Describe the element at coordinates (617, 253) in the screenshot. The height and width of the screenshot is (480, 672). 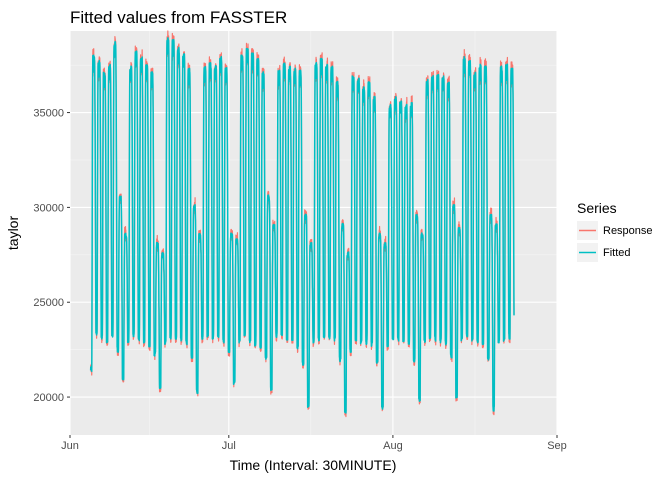
I see `legend-label-fitted: Fitted` at that location.